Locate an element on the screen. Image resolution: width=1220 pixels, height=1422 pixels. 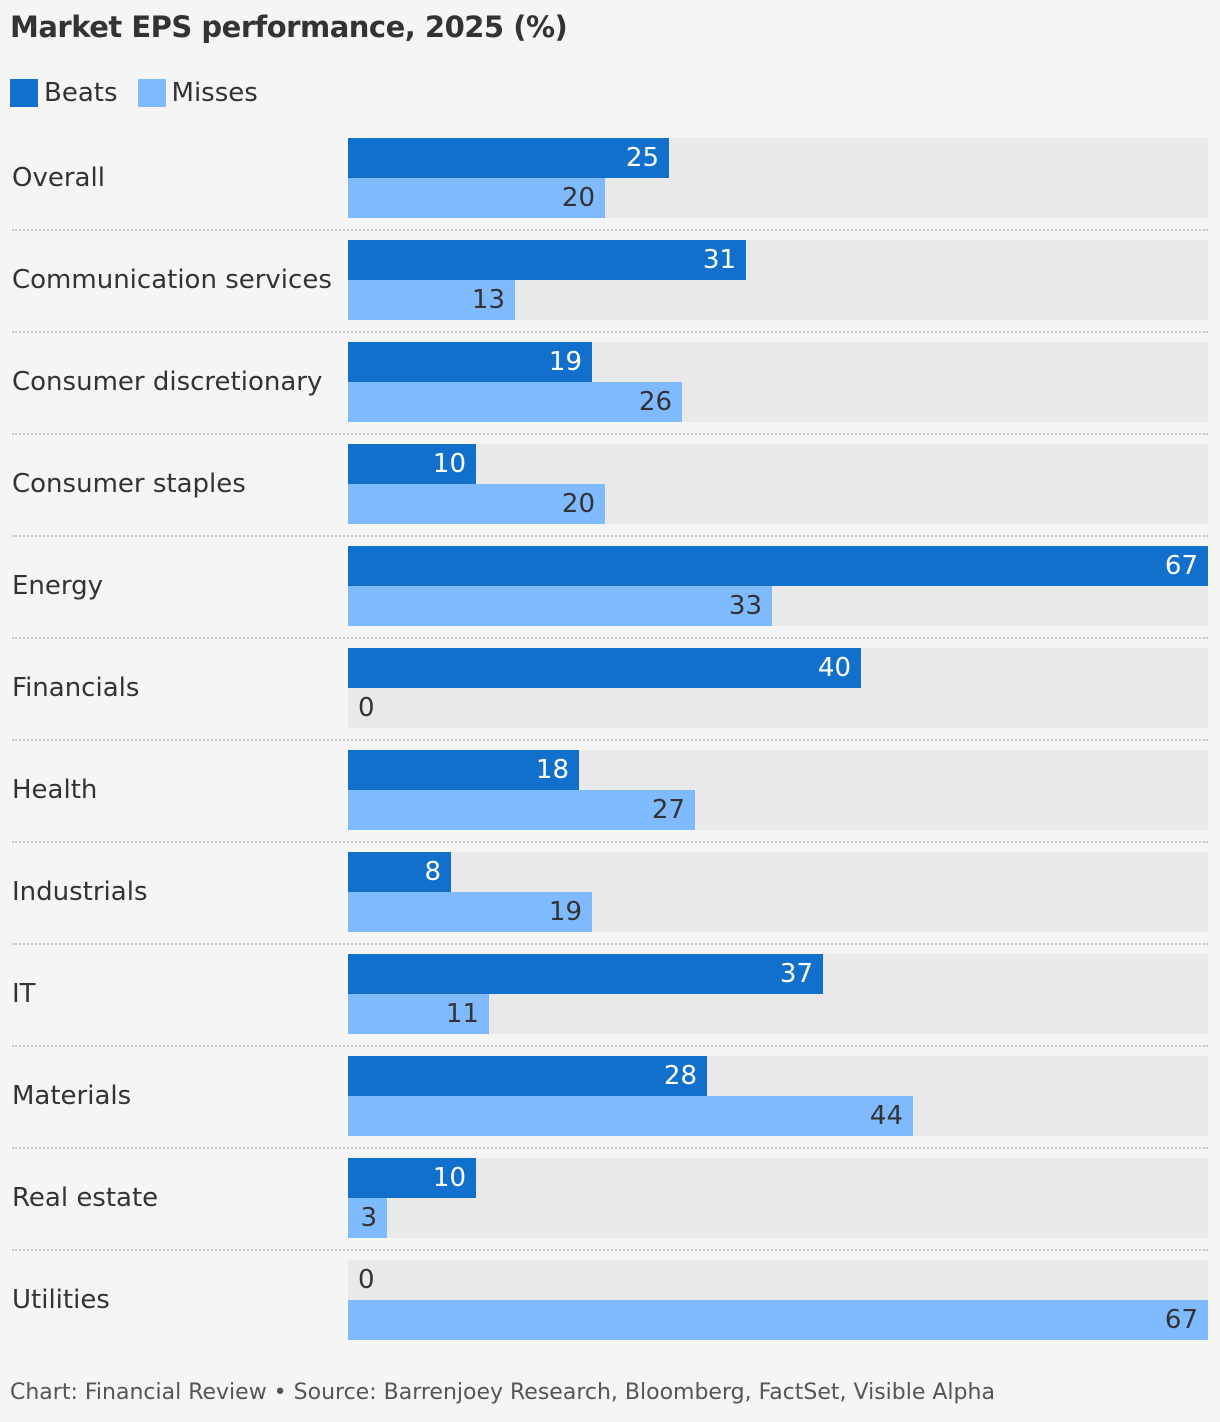
data-label-beats: 18 is located at coordinates (552, 770).